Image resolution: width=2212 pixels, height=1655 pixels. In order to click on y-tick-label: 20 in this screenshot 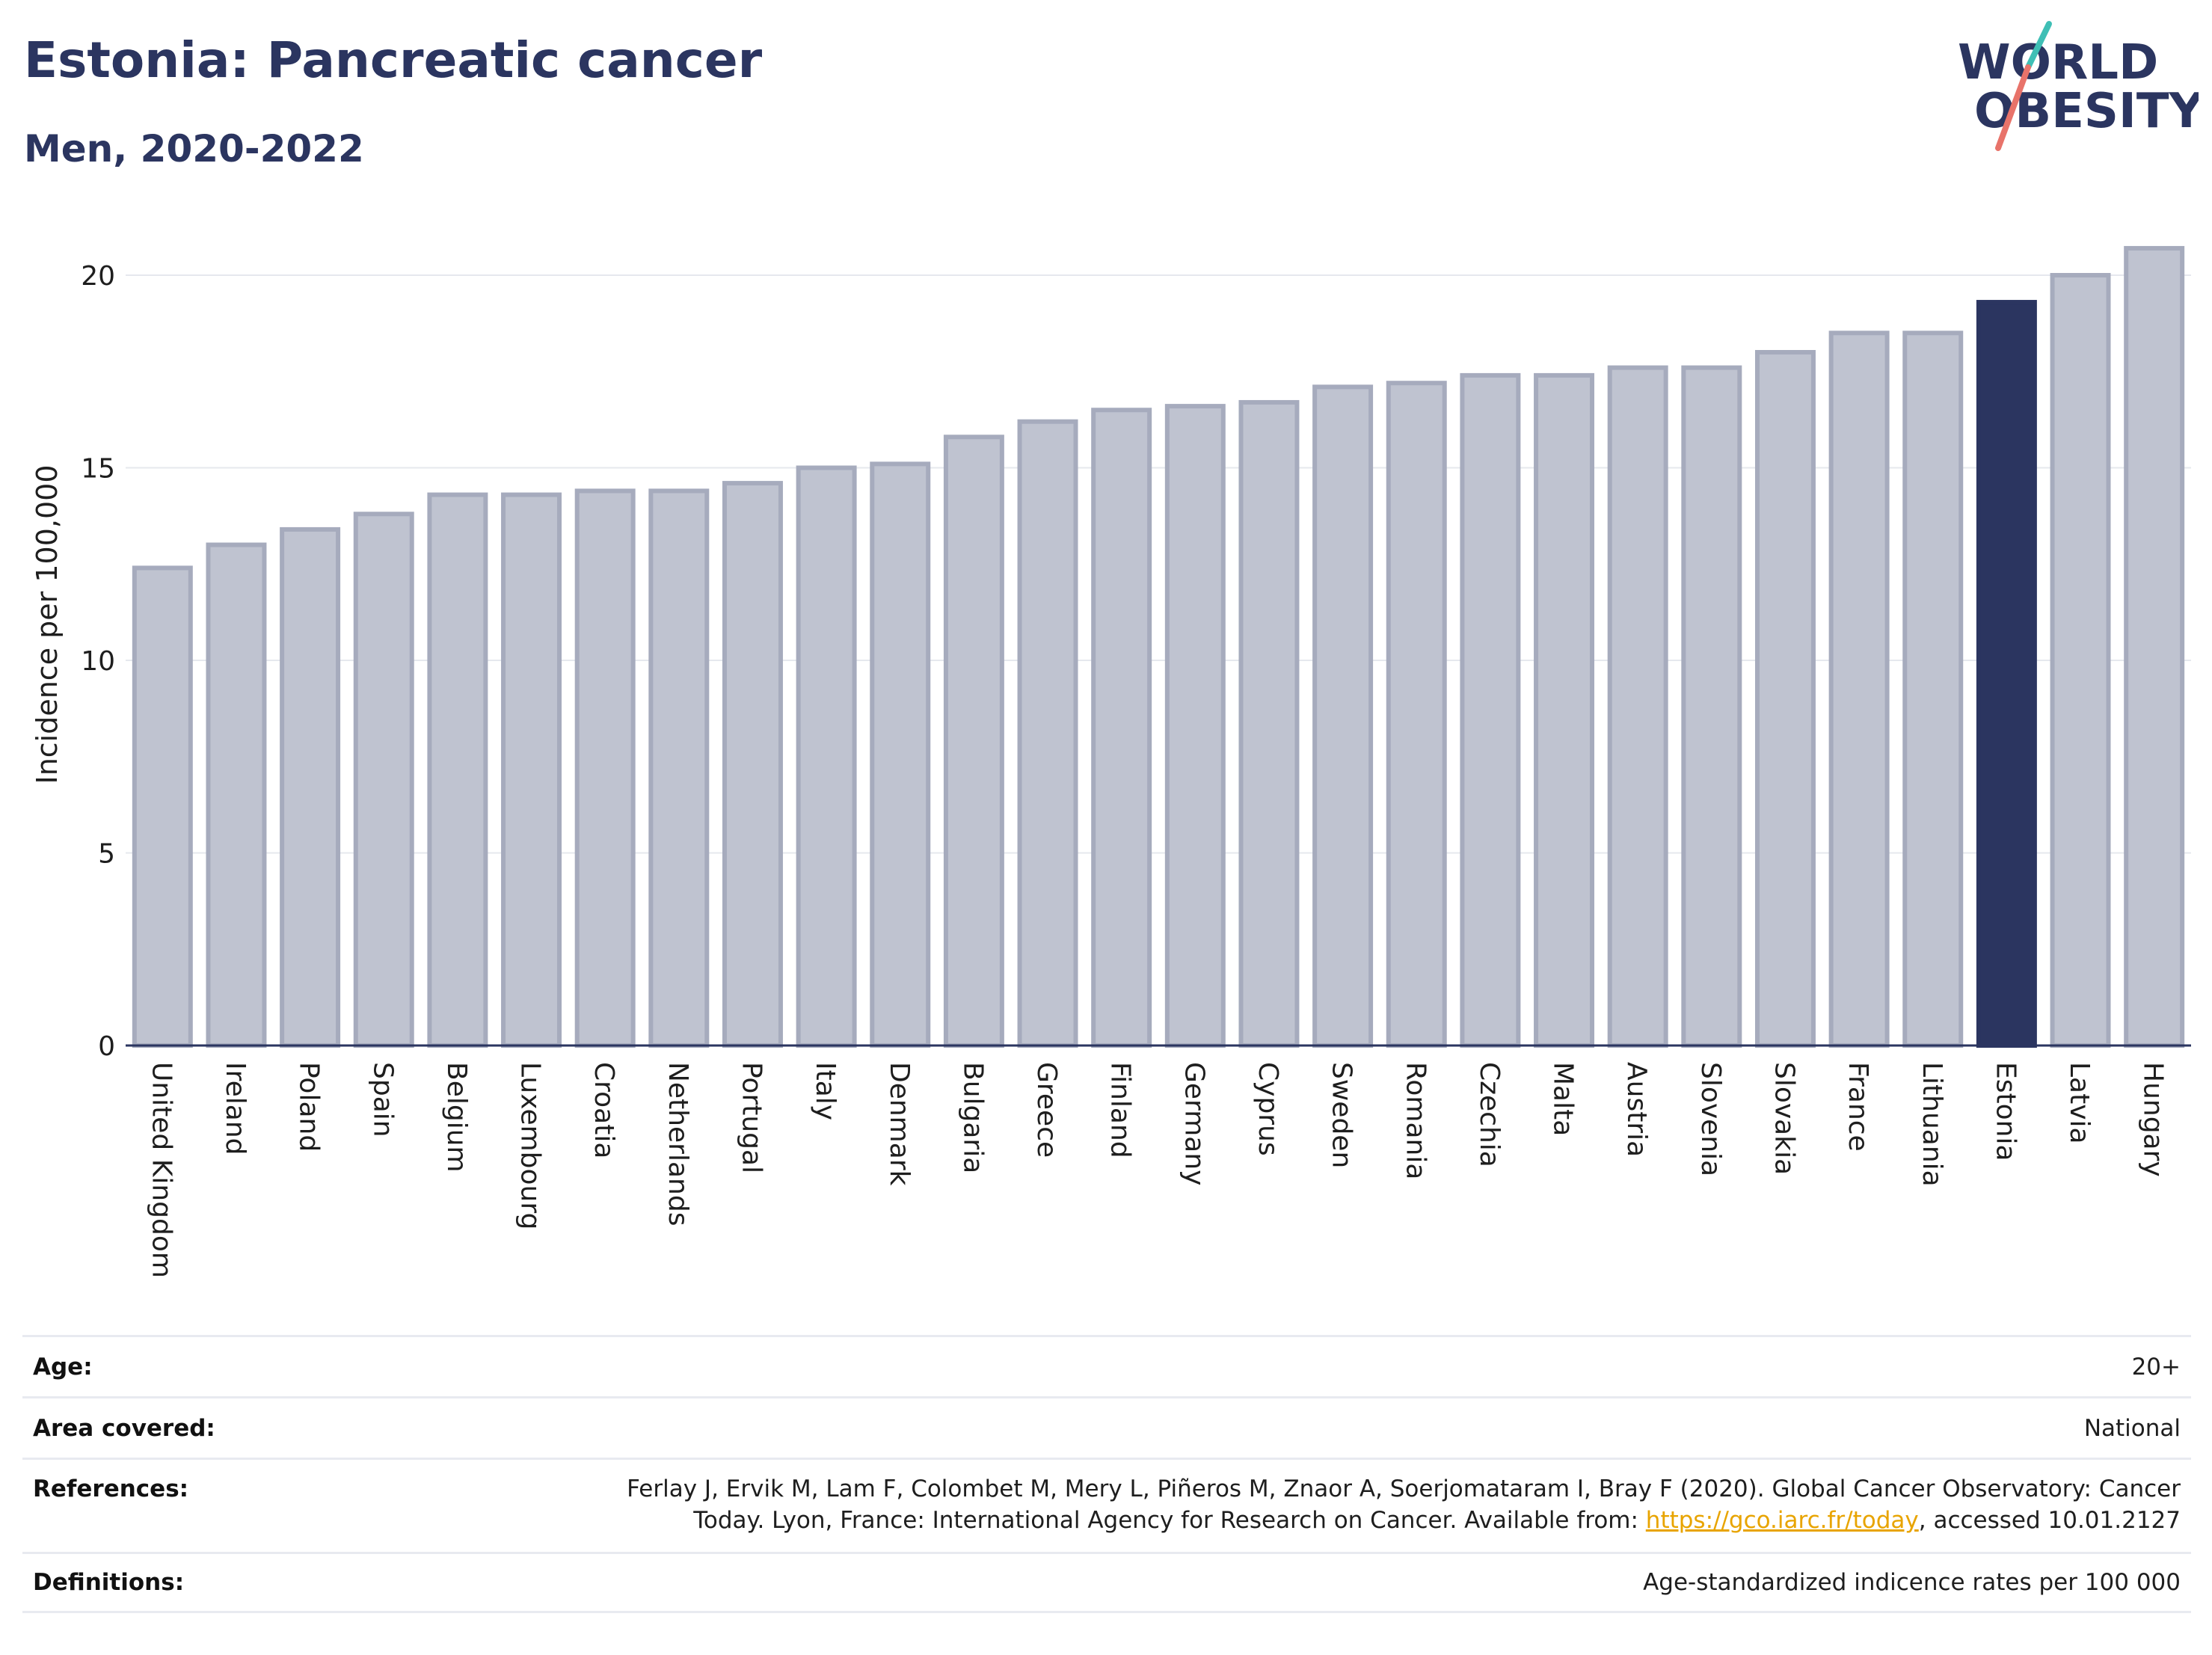, I will do `click(98, 276)`.